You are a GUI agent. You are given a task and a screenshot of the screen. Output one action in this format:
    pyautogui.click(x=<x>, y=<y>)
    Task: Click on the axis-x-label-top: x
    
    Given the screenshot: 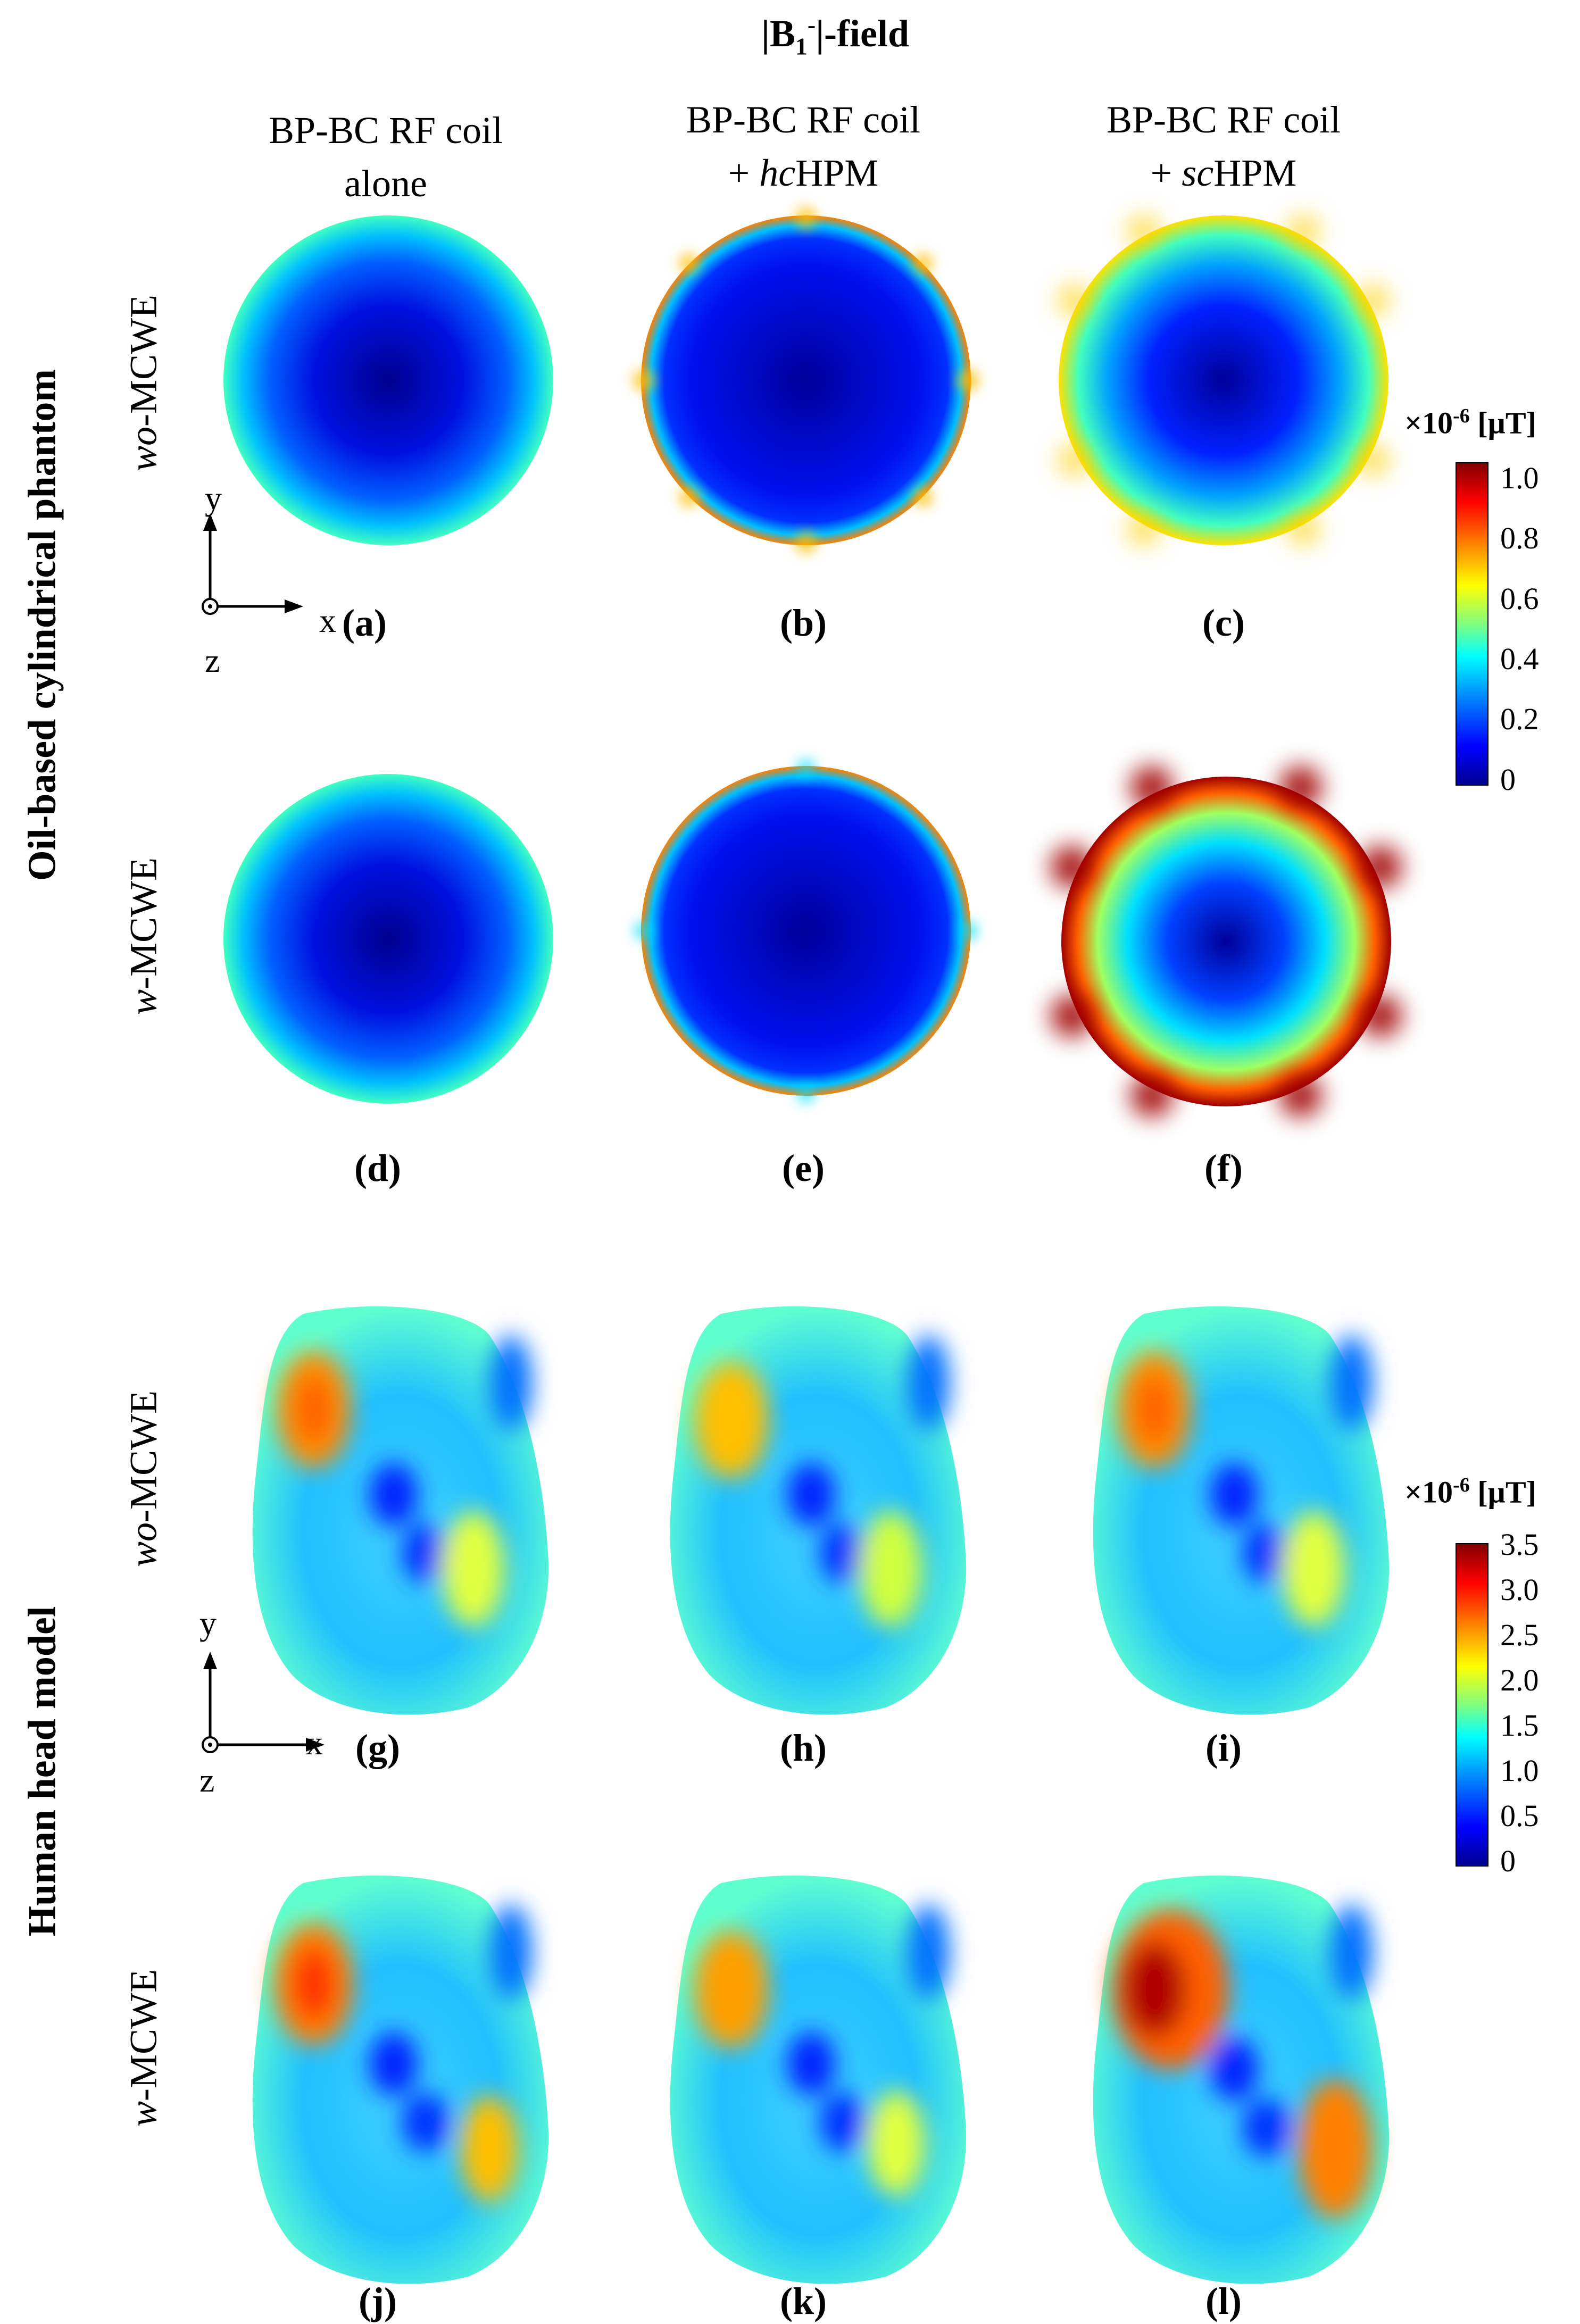 What is the action you would take?
    pyautogui.click(x=327, y=620)
    